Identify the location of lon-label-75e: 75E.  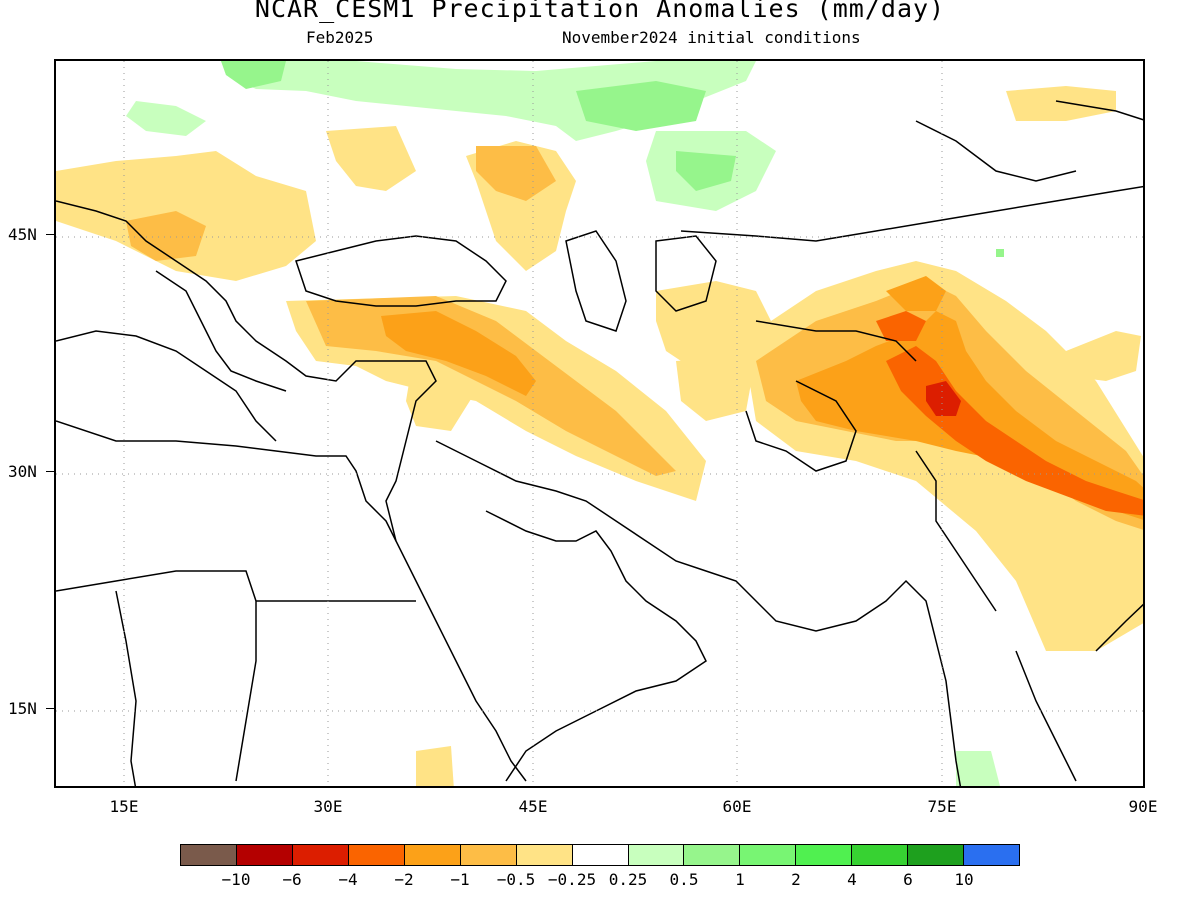
(942, 806).